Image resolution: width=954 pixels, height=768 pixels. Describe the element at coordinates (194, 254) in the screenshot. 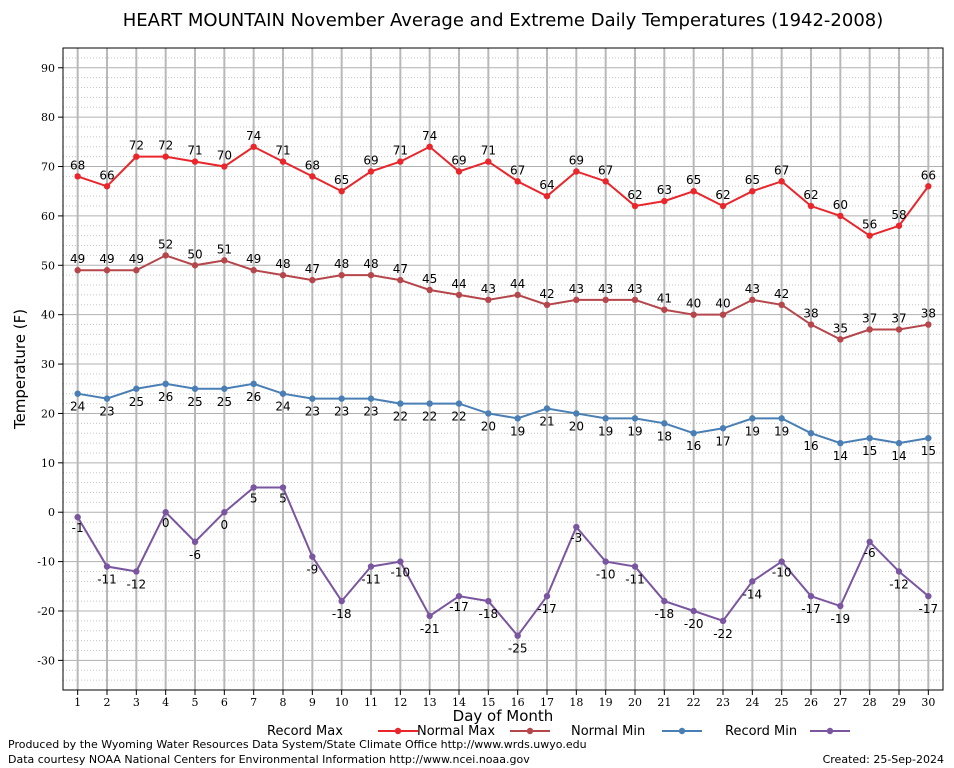

I see `data-label: 50` at that location.